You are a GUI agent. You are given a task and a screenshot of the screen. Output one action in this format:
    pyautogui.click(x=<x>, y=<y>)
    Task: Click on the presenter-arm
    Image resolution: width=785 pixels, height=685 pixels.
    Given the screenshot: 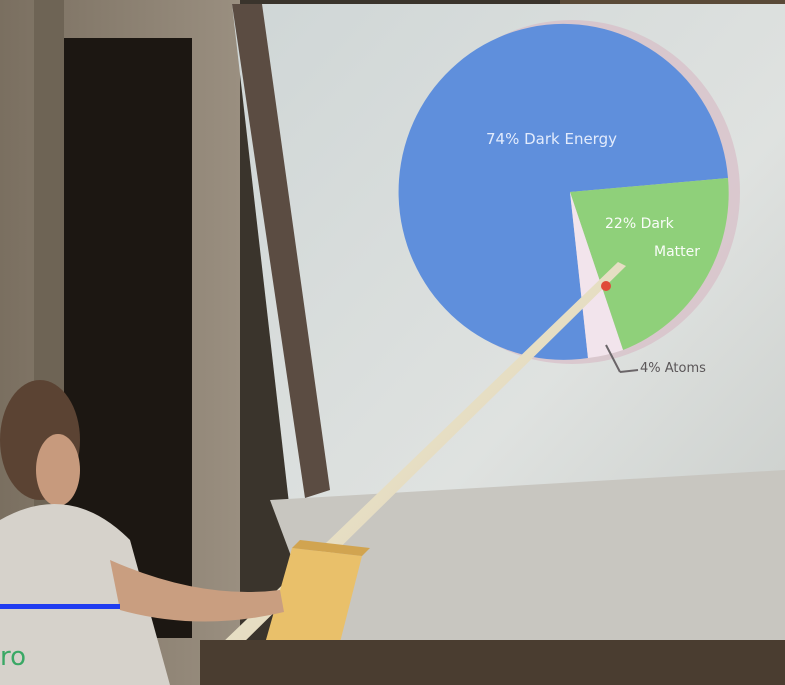 What is the action you would take?
    pyautogui.click(x=197, y=591)
    